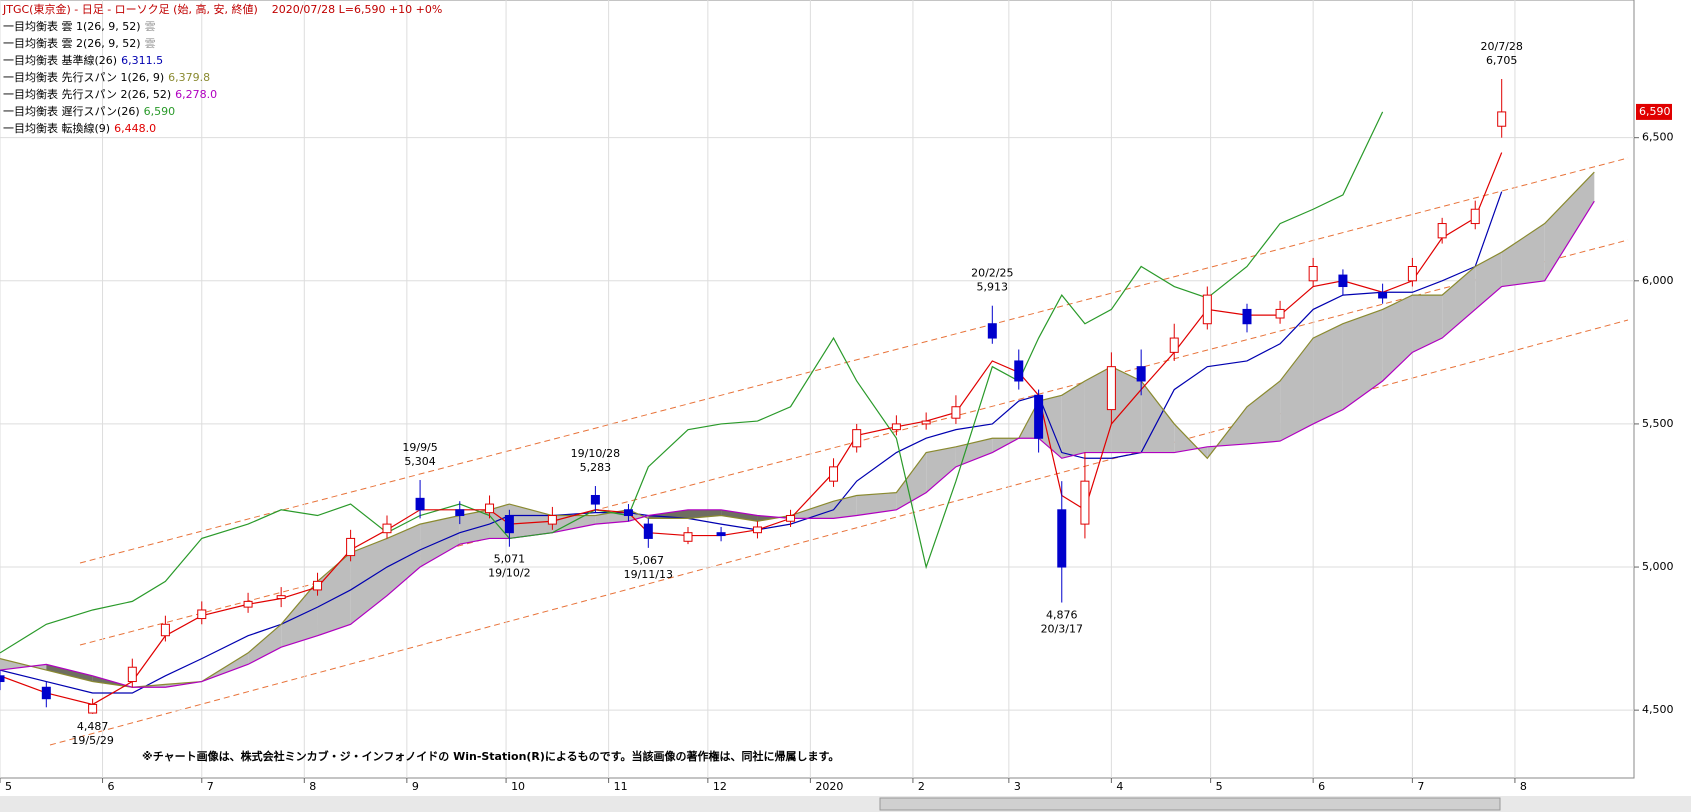  What do you see at coordinates (71, 111) in the screenshot?
I see `legend-name: 一目均衡表 遅行スパン(26)` at bounding box center [71, 111].